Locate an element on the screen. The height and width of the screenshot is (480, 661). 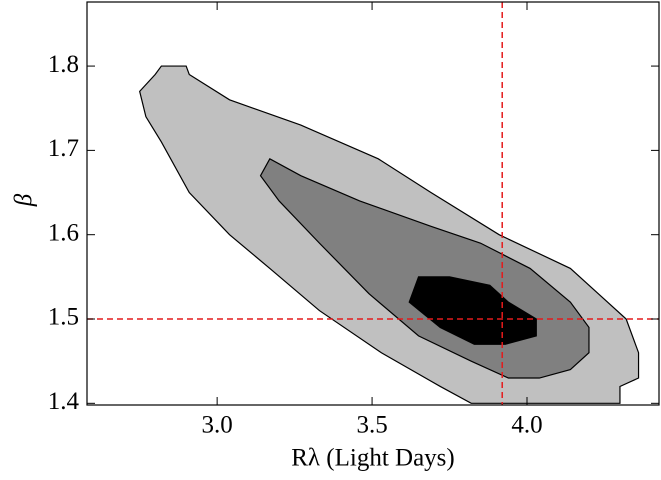
y-tick-label: 1.4 is located at coordinates (64, 401).